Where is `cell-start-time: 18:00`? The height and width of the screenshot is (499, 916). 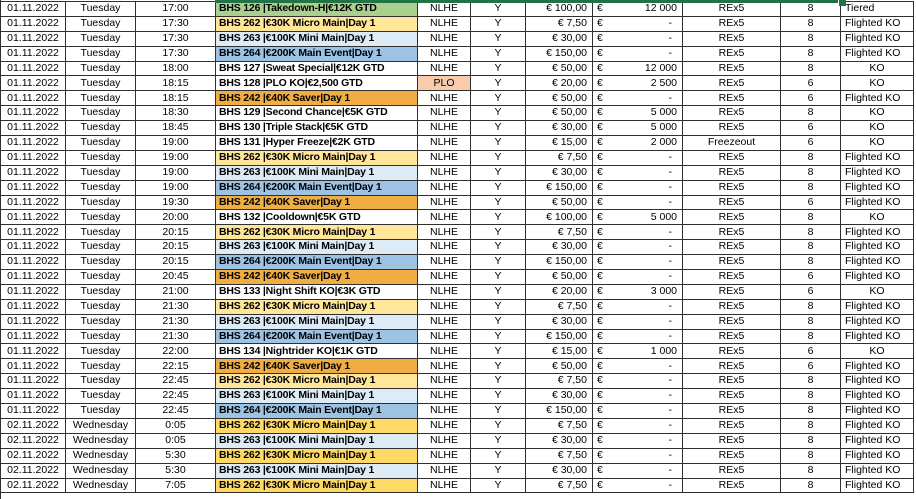 cell-start-time: 18:00 is located at coordinates (176, 68).